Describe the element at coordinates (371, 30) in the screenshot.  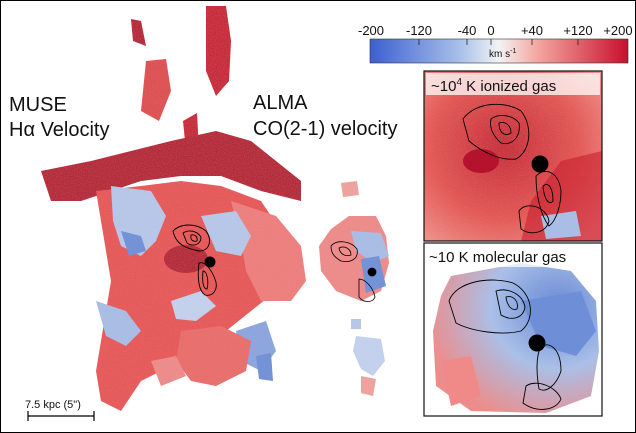
I see `colorbar-tick-1: -200` at that location.